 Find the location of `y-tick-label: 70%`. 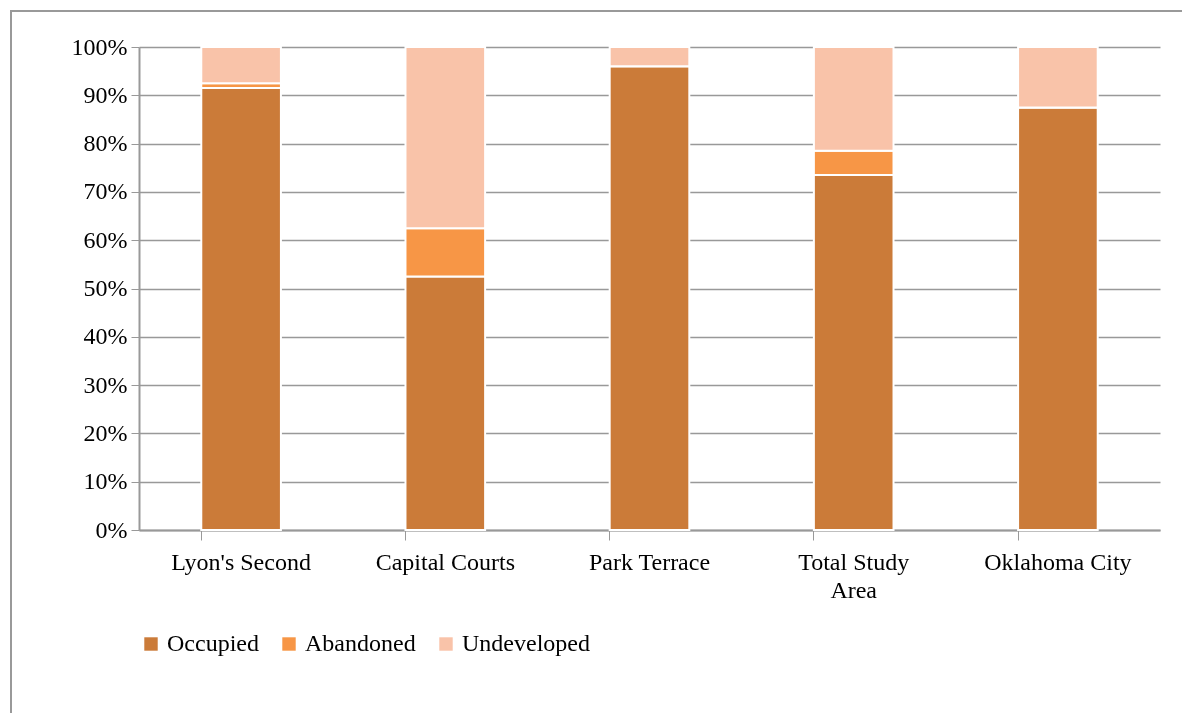

y-tick-label: 70% is located at coordinates (105, 191).